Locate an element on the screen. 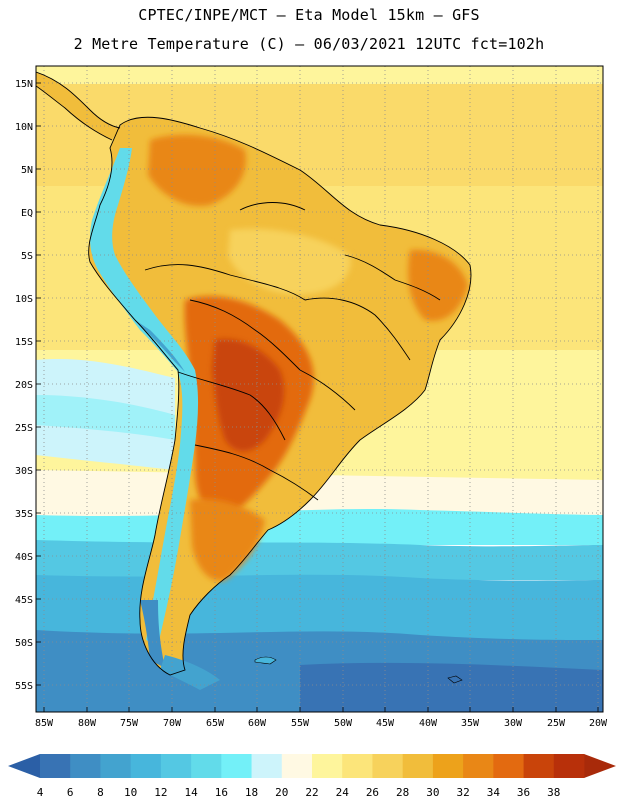  colorbar-label: 36 is located at coordinates (523, 792).